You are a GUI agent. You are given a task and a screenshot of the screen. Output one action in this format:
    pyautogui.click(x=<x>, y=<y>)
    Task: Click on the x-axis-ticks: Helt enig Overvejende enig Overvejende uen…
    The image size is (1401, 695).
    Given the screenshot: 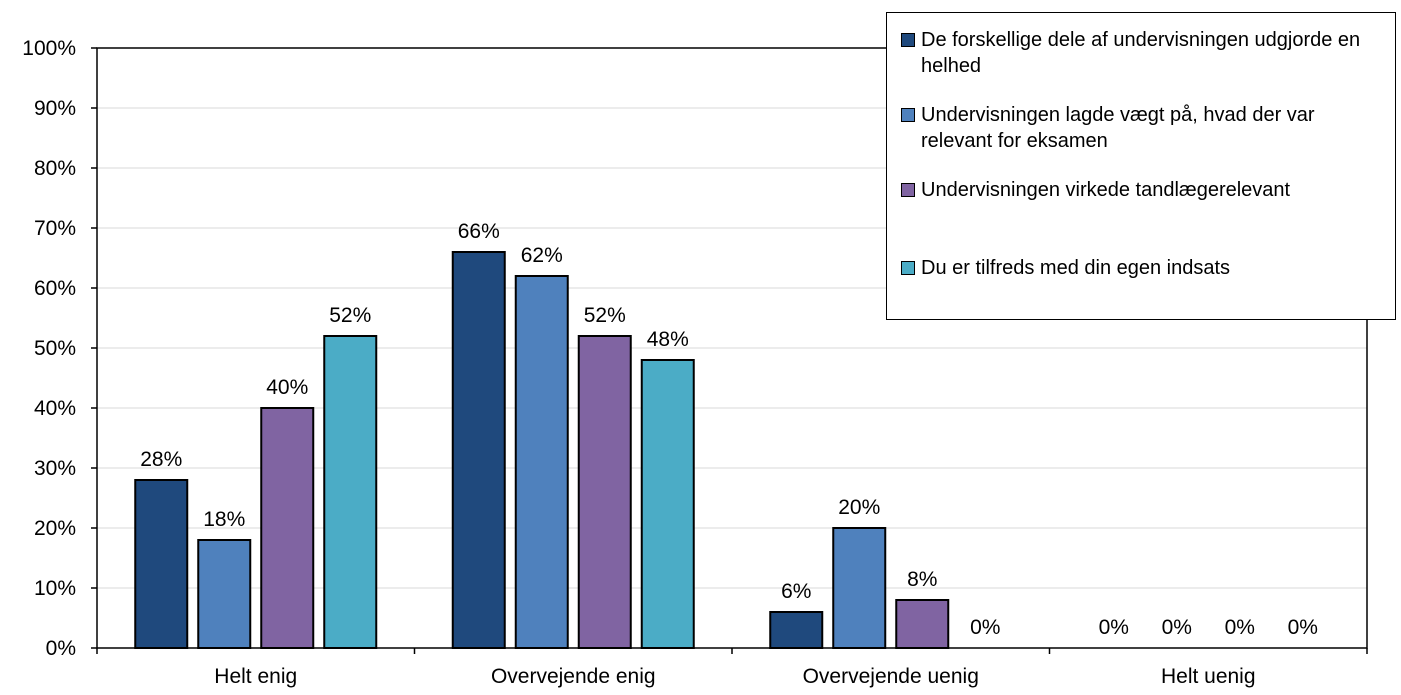 What is the action you would take?
    pyautogui.click(x=732, y=668)
    